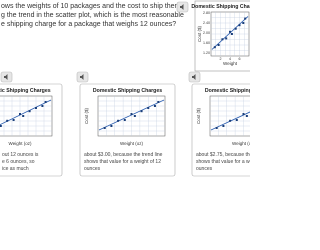  Describe the element at coordinates (123, 155) in the screenshot. I see `answer-text: about $3.00, because the trend line` at that location.